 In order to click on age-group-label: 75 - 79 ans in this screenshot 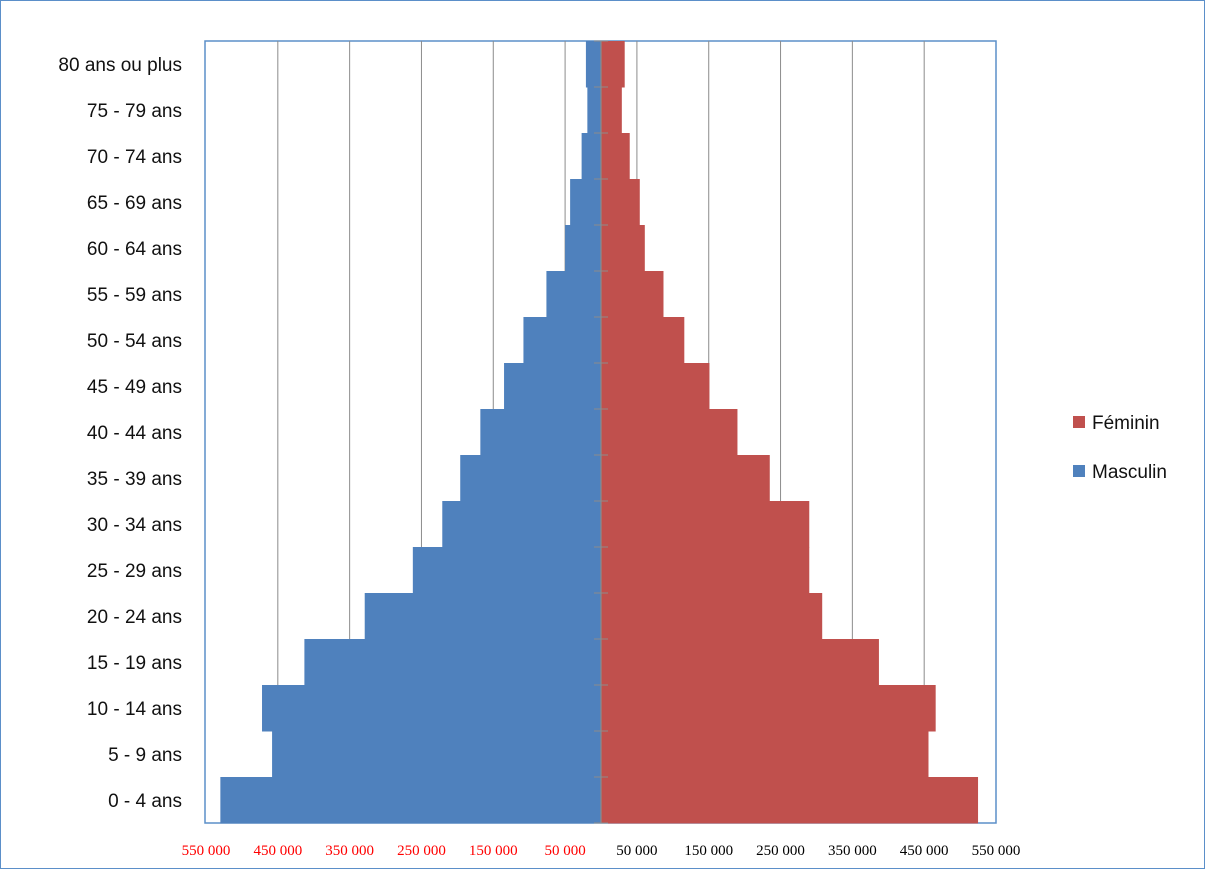, I will do `click(134, 111)`.